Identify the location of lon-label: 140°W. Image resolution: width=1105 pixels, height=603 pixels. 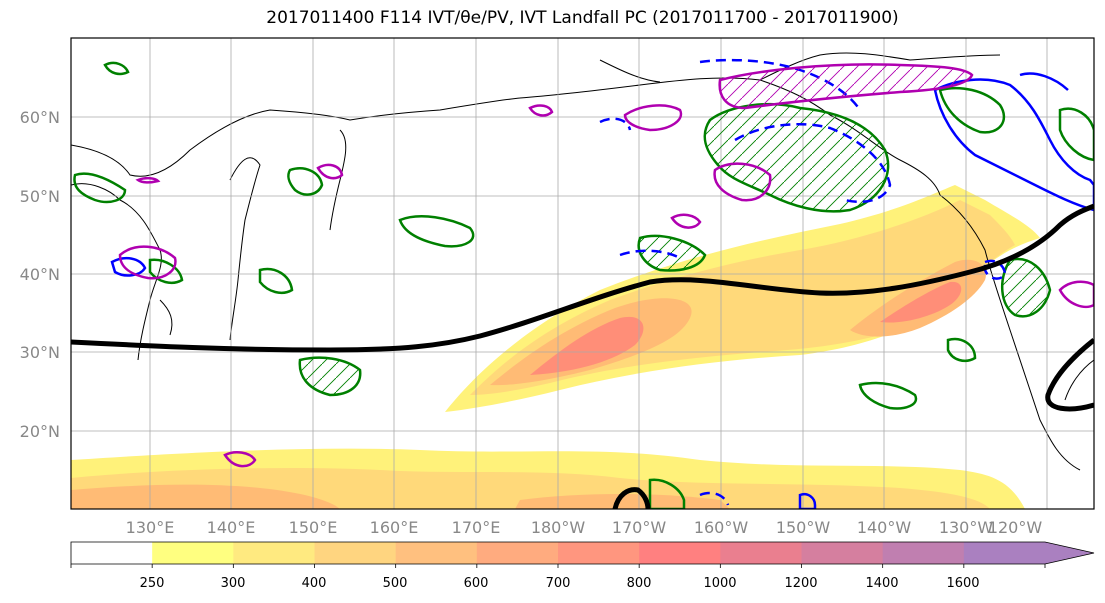
(884, 527).